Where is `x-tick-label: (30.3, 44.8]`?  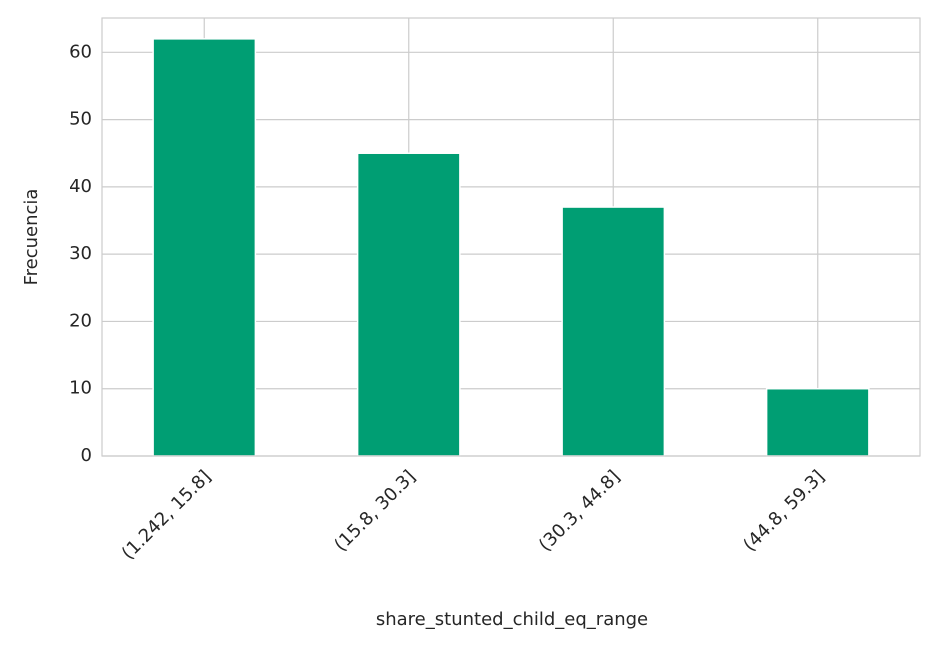
x-tick-label: (30.3, 44.8] is located at coordinates (580, 511).